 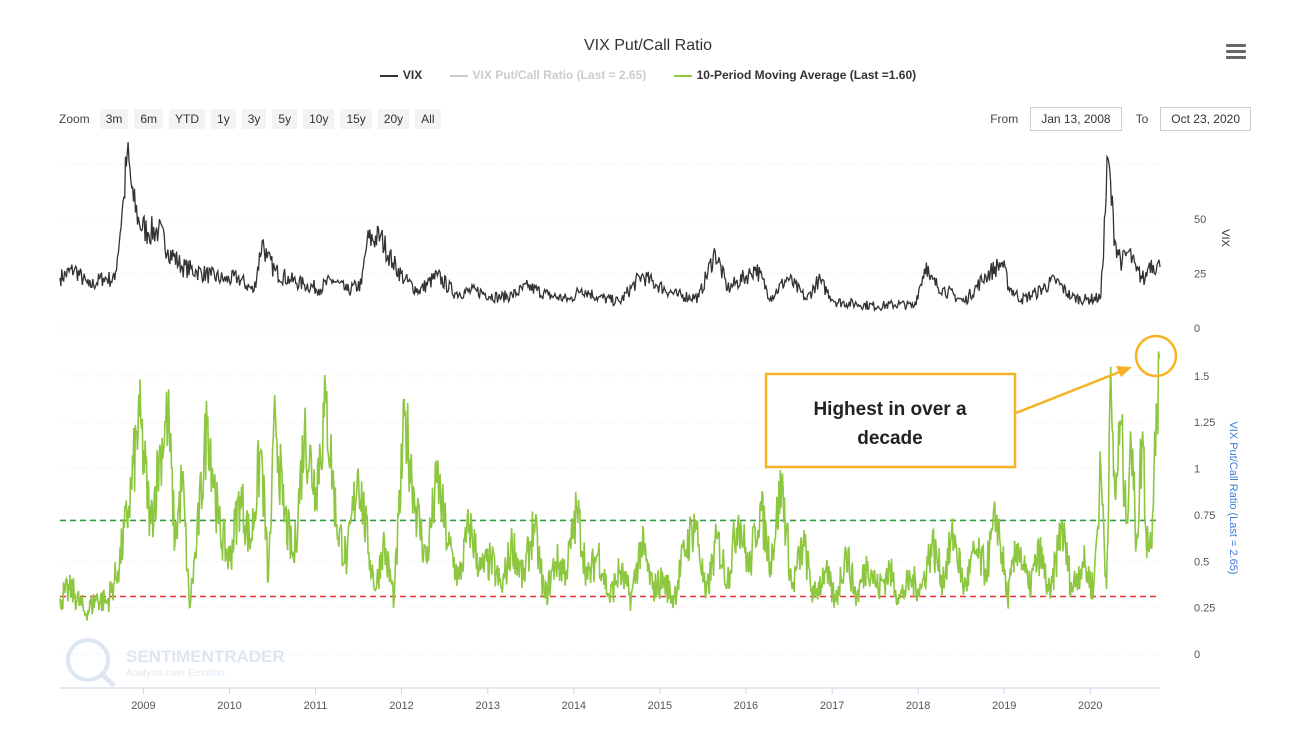 What do you see at coordinates (1124, 371) in the screenshot?
I see `annotation-arrow-head` at bounding box center [1124, 371].